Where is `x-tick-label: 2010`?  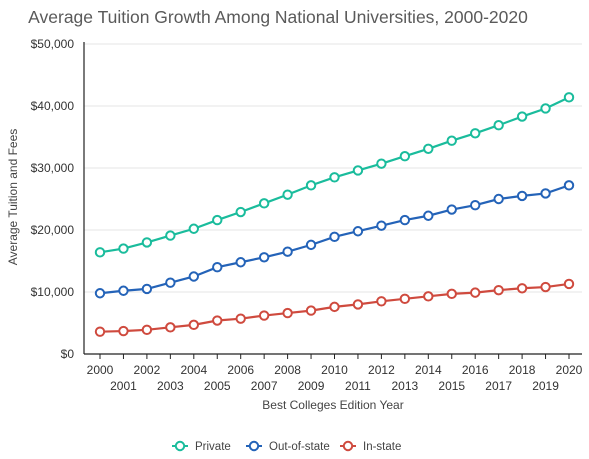
x-tick-label: 2010 is located at coordinates (334, 370).